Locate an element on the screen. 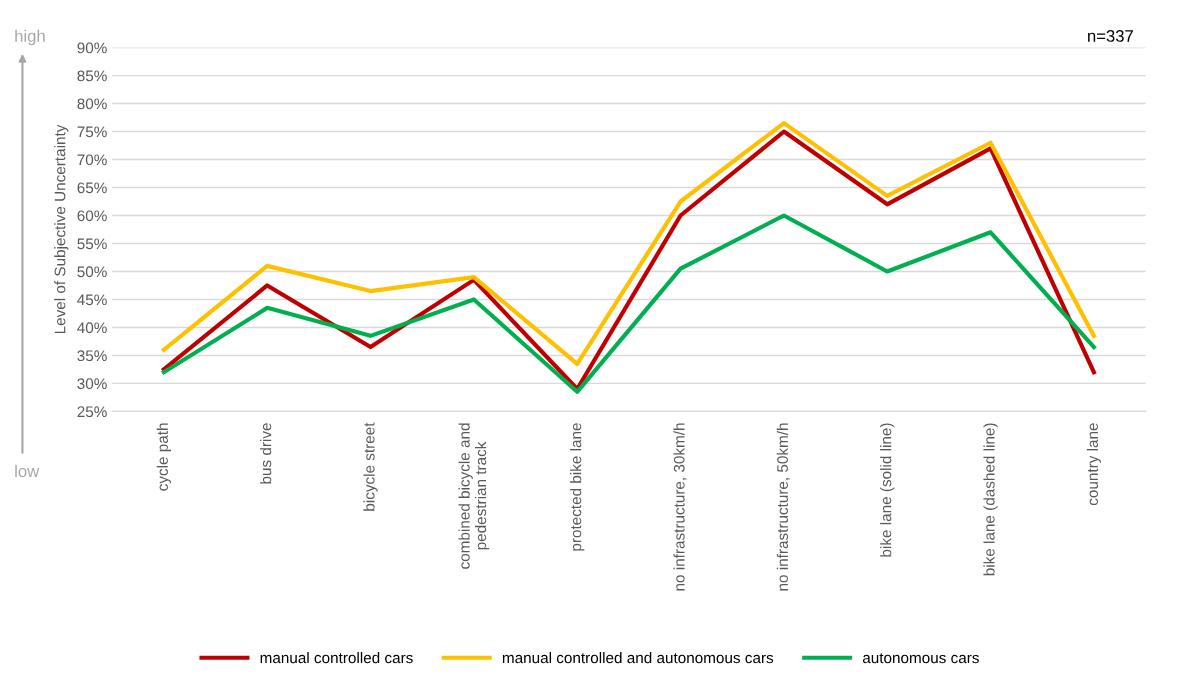  y-tick-label: 45% is located at coordinates (92, 300).